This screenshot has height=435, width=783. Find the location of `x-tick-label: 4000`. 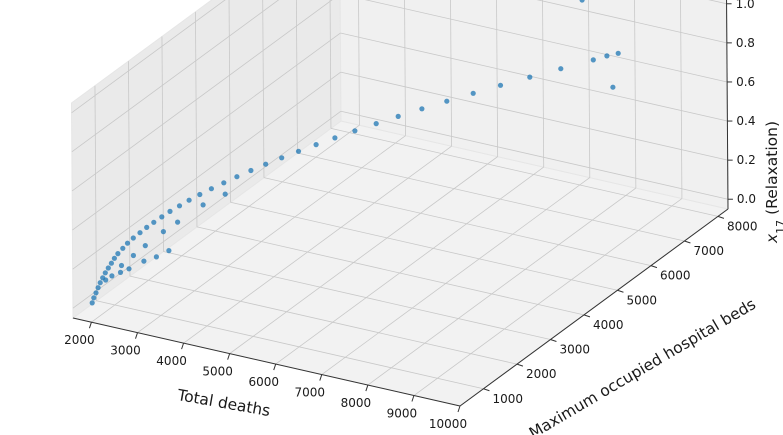

x-tick-label: 4000 is located at coordinates (171, 361).